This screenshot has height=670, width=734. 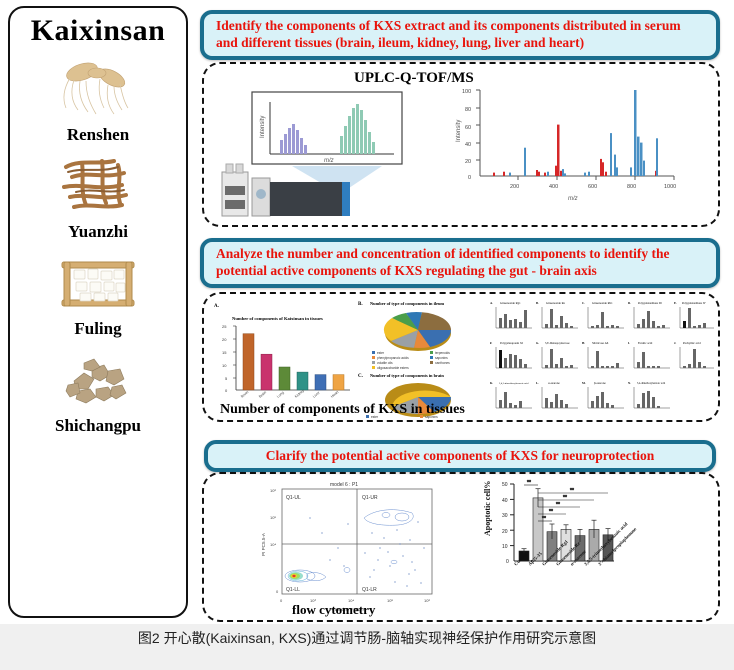 I want to click on svg-text: 5, so click(x=226, y=378).